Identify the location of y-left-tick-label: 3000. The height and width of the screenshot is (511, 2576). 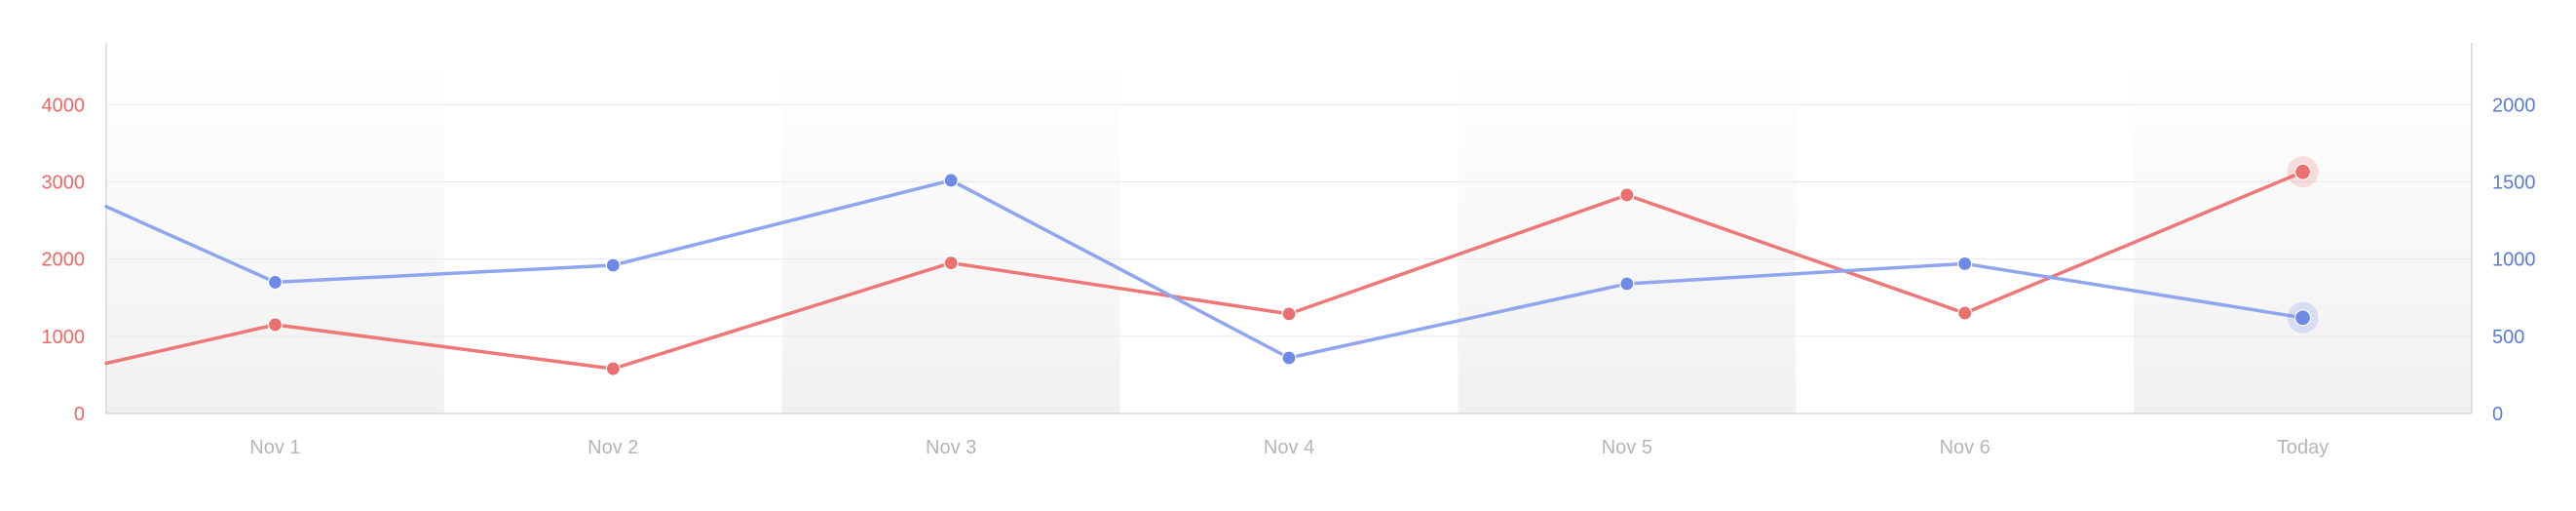
(64, 183).